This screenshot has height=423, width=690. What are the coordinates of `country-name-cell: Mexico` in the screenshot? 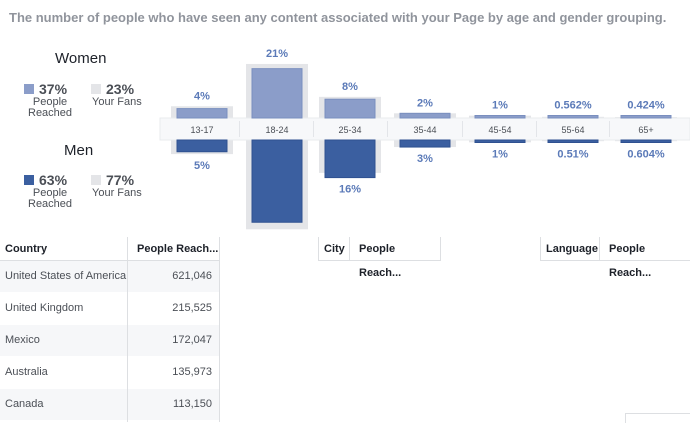 It's located at (22, 340).